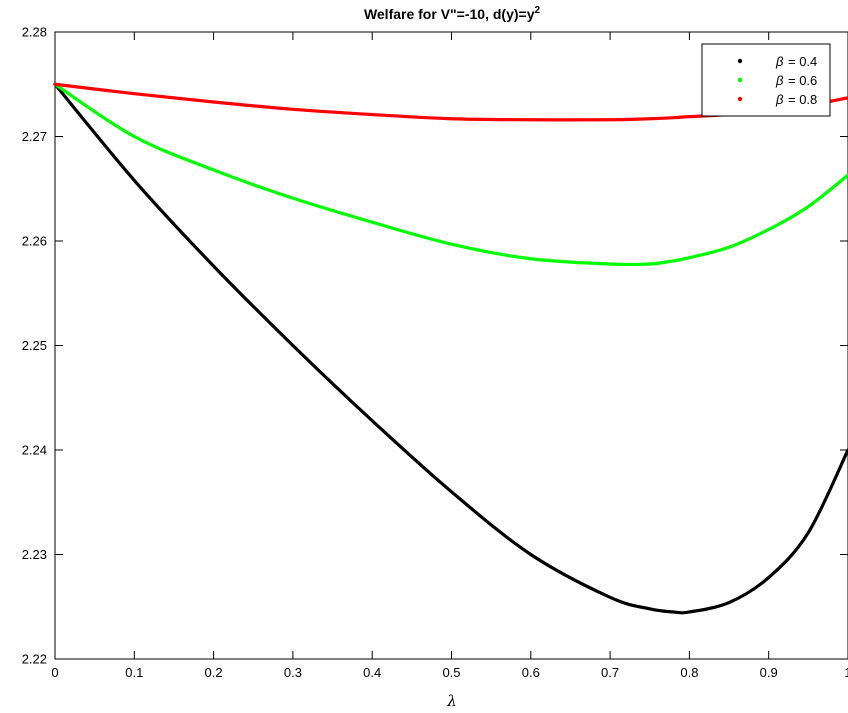  I want to click on x-tick-label: 0.9, so click(769, 672).